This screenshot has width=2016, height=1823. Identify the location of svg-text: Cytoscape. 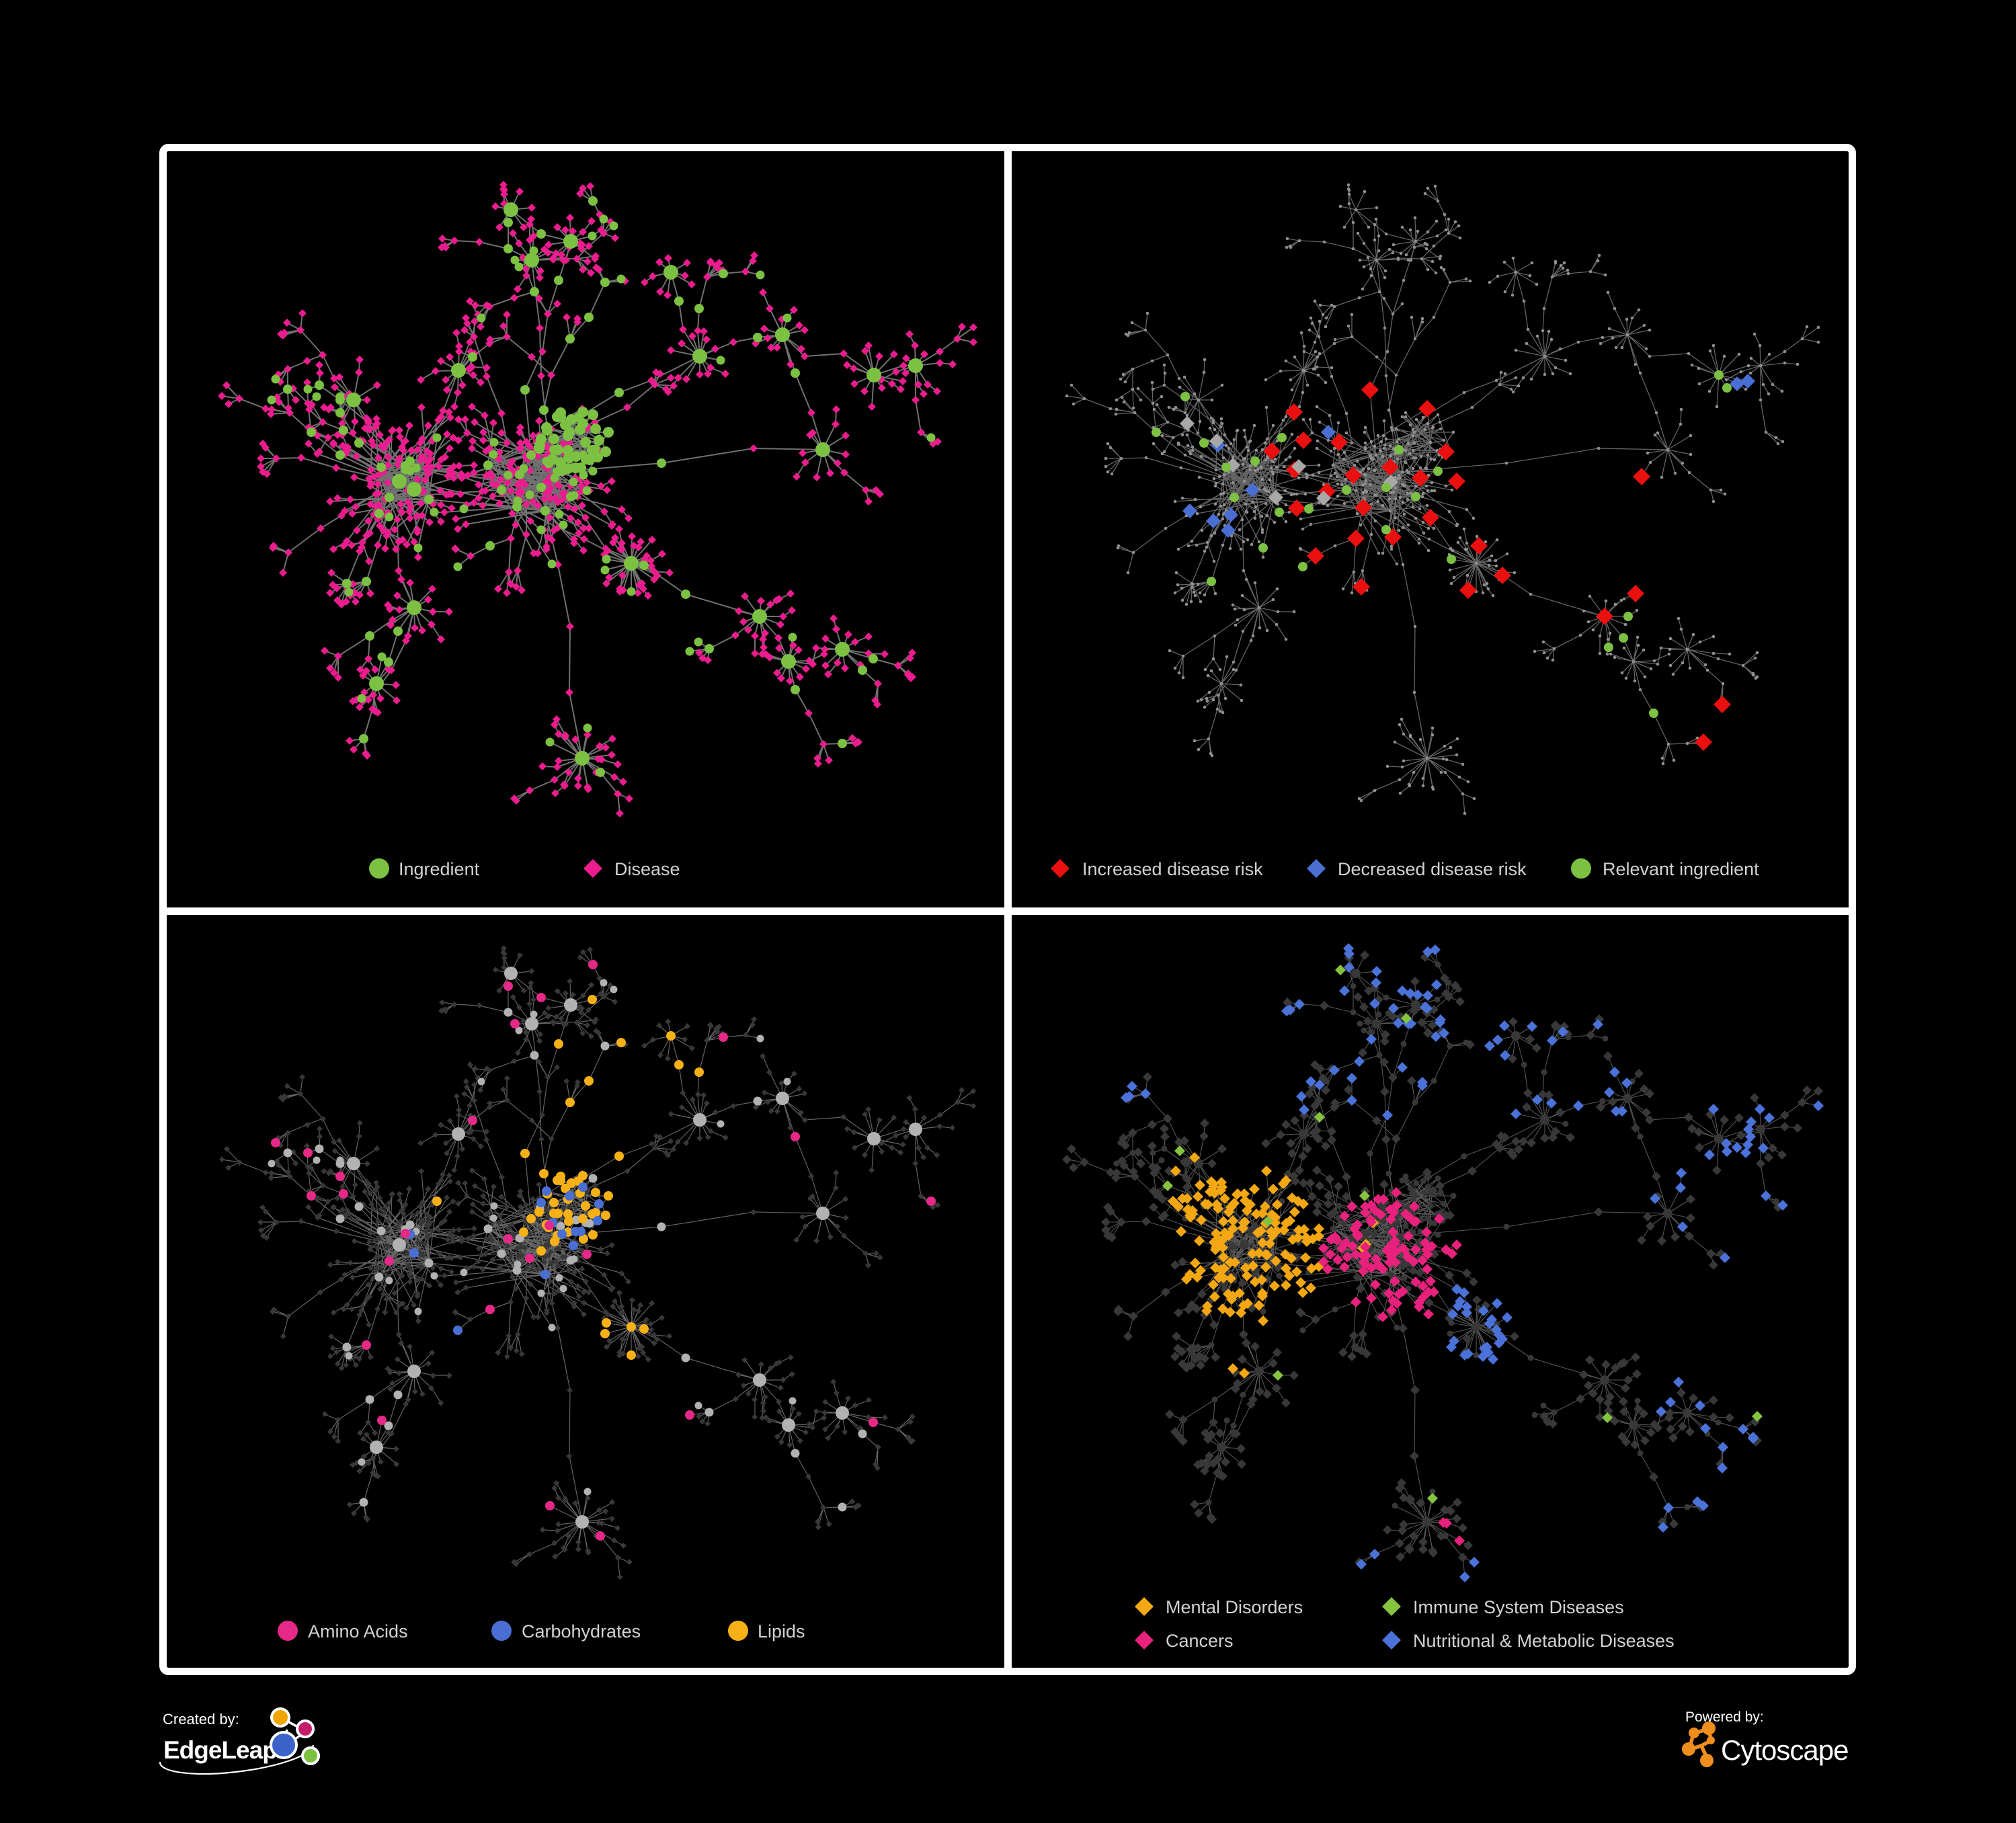
(1784, 1750).